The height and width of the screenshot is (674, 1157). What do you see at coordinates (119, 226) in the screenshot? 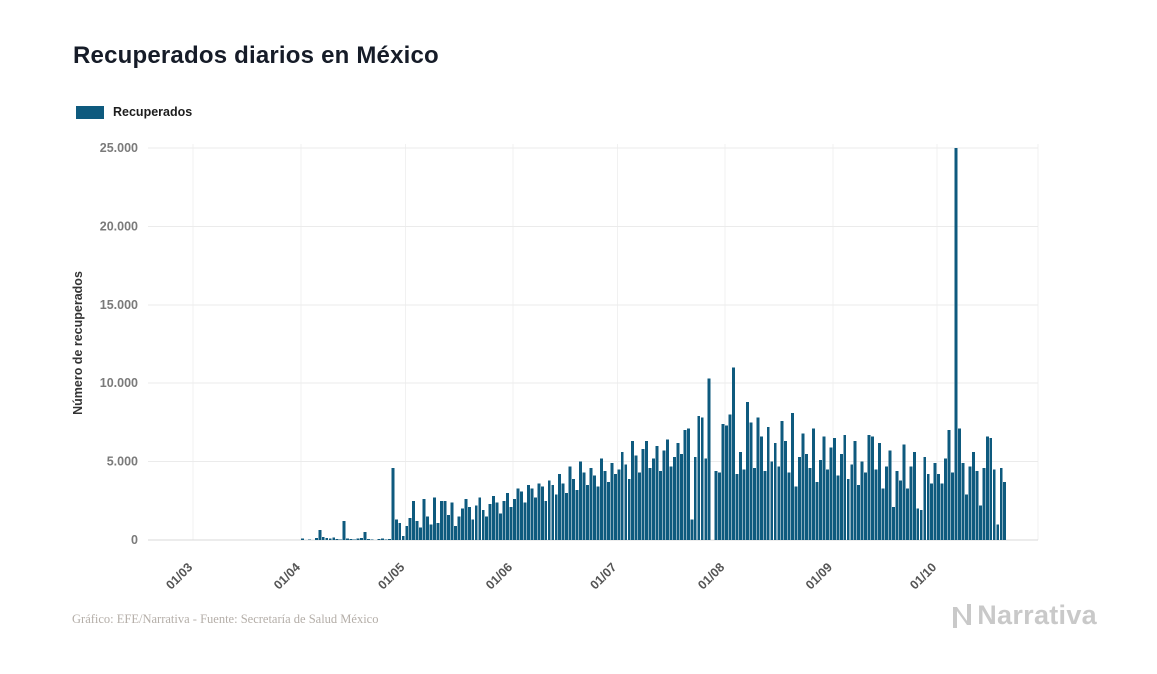
I see `y-tick-label: 20.000` at bounding box center [119, 226].